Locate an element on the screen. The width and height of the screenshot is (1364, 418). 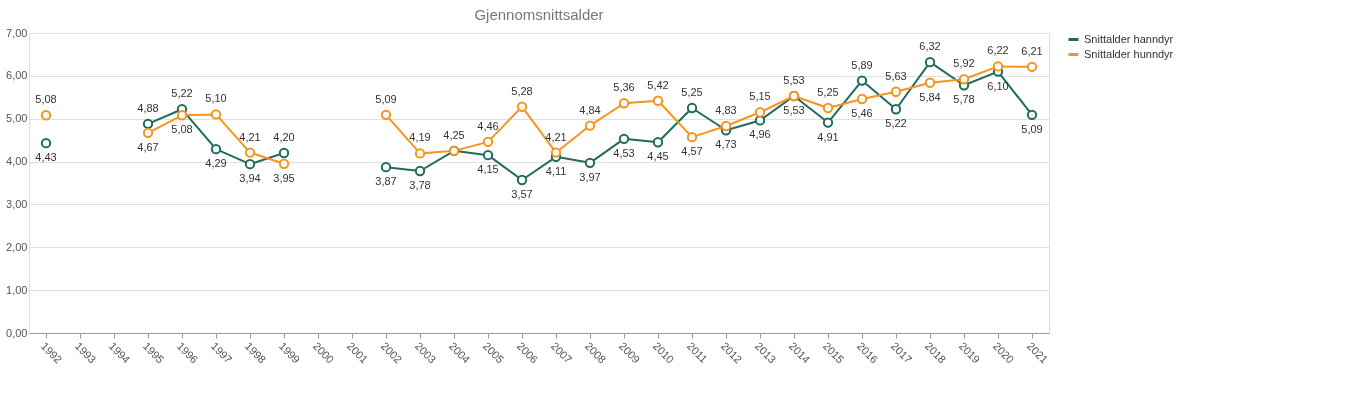
data-label: 5,78 is located at coordinates (964, 99).